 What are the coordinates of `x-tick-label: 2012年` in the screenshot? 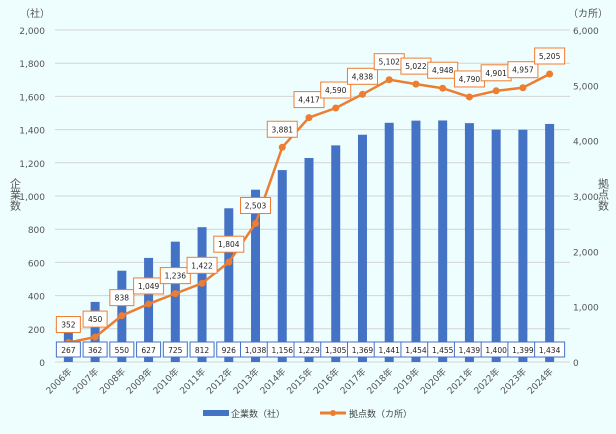 It's located at (219, 381).